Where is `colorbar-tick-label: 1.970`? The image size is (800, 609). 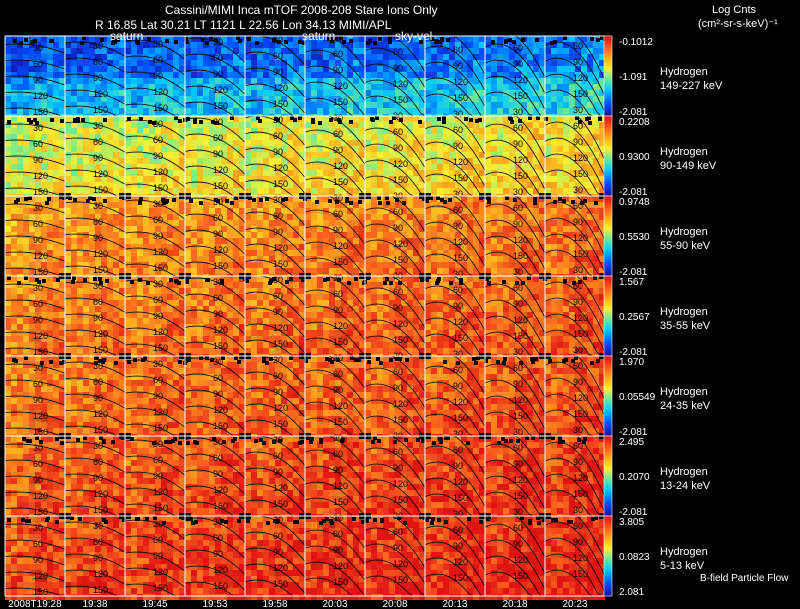 colorbar-tick-label: 1.970 is located at coordinates (631, 362).